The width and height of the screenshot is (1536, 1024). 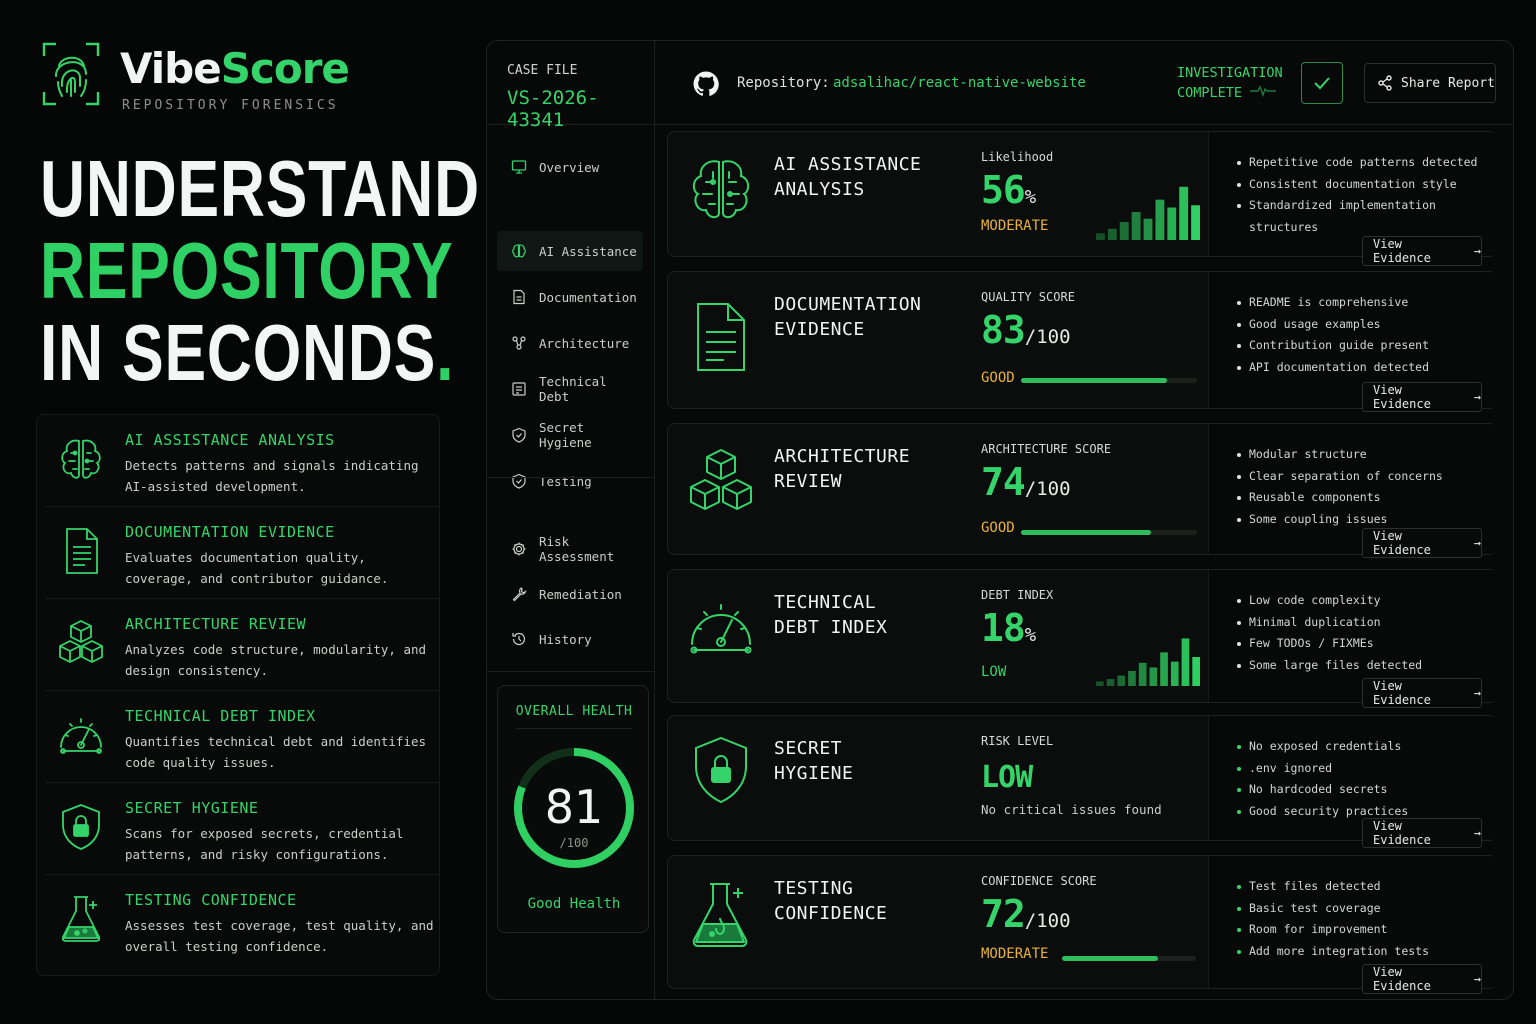 What do you see at coordinates (570, 297) in the screenshot?
I see `nav-item-documentation: Documentation` at bounding box center [570, 297].